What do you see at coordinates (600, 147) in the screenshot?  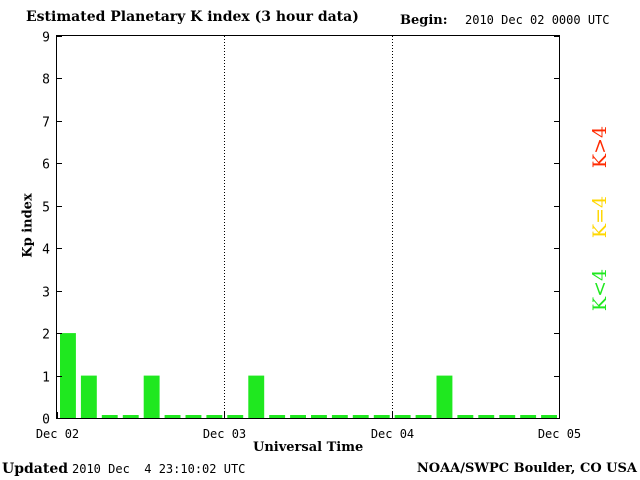 I see `legend-high-label: K>4` at bounding box center [600, 147].